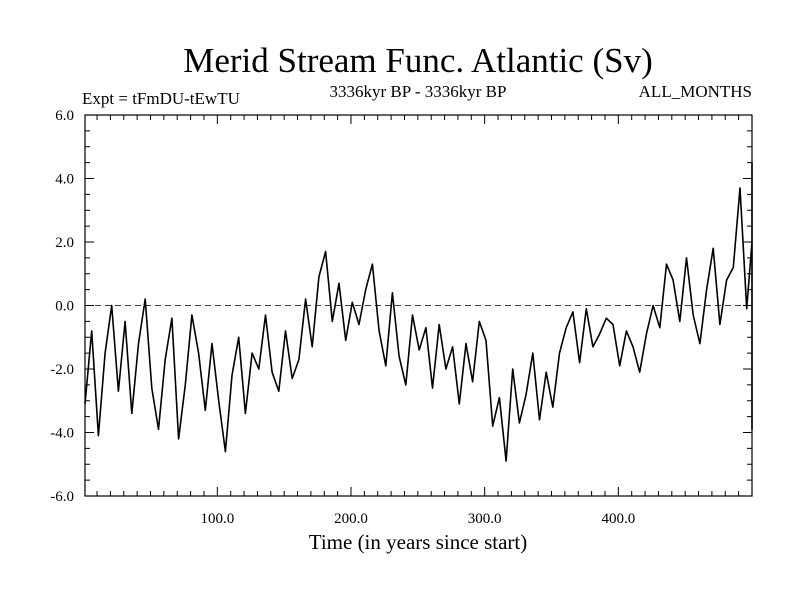 The image size is (800, 600). What do you see at coordinates (64, 116) in the screenshot?
I see `y-tick-label: 6.0` at bounding box center [64, 116].